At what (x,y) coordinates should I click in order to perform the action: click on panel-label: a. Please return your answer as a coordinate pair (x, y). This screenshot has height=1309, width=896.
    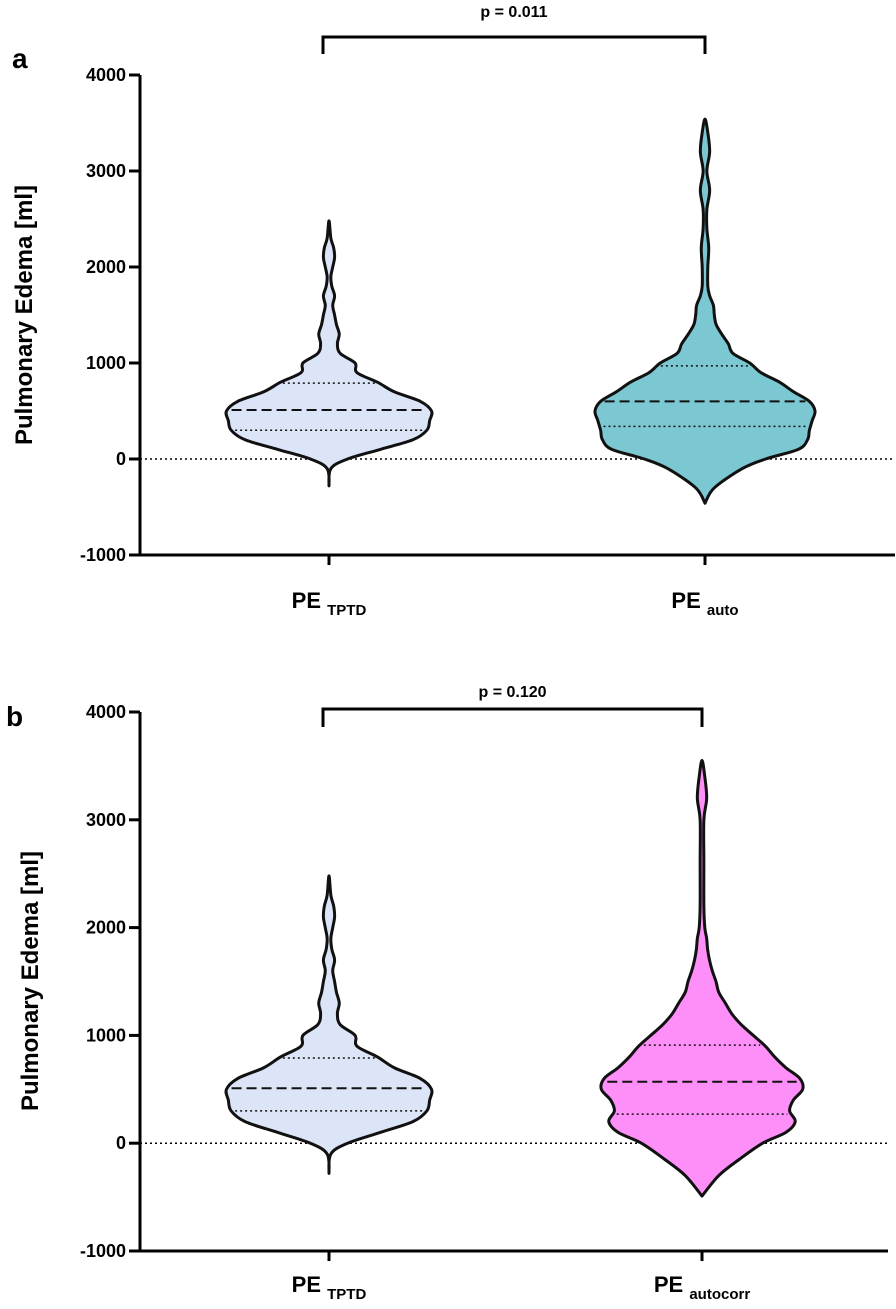
    Looking at the image, I should click on (20, 58).